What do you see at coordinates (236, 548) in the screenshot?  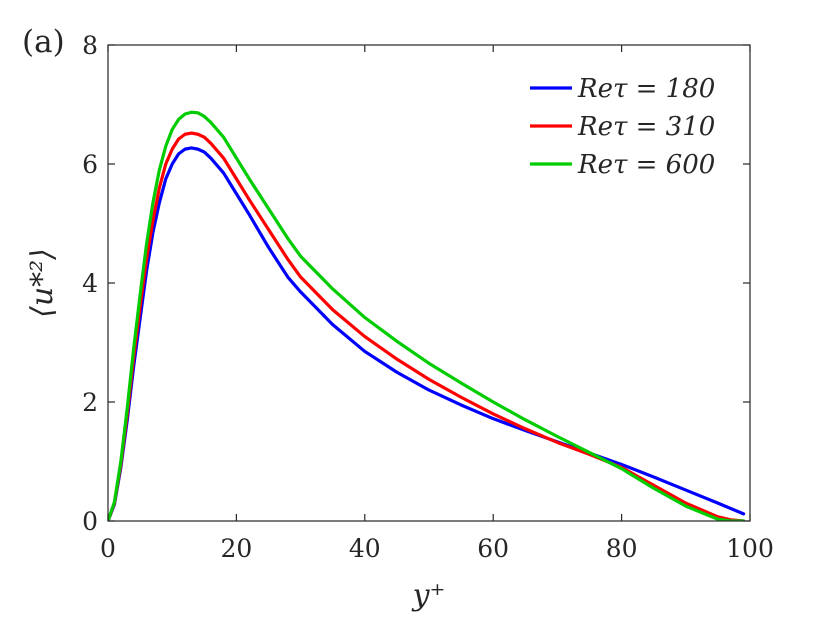 I see `x-tick-label-1: 20` at bounding box center [236, 548].